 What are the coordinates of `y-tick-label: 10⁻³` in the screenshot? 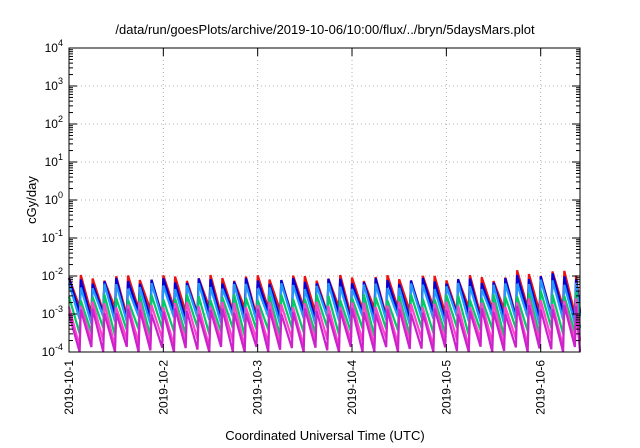 It's located at (52, 312).